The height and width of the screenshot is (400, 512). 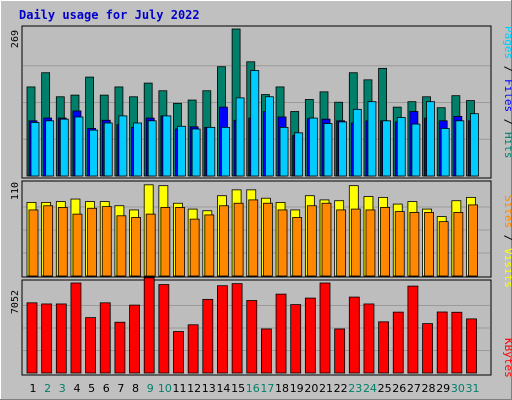 I want to click on legend-sites: Sites, so click(x=507, y=211).